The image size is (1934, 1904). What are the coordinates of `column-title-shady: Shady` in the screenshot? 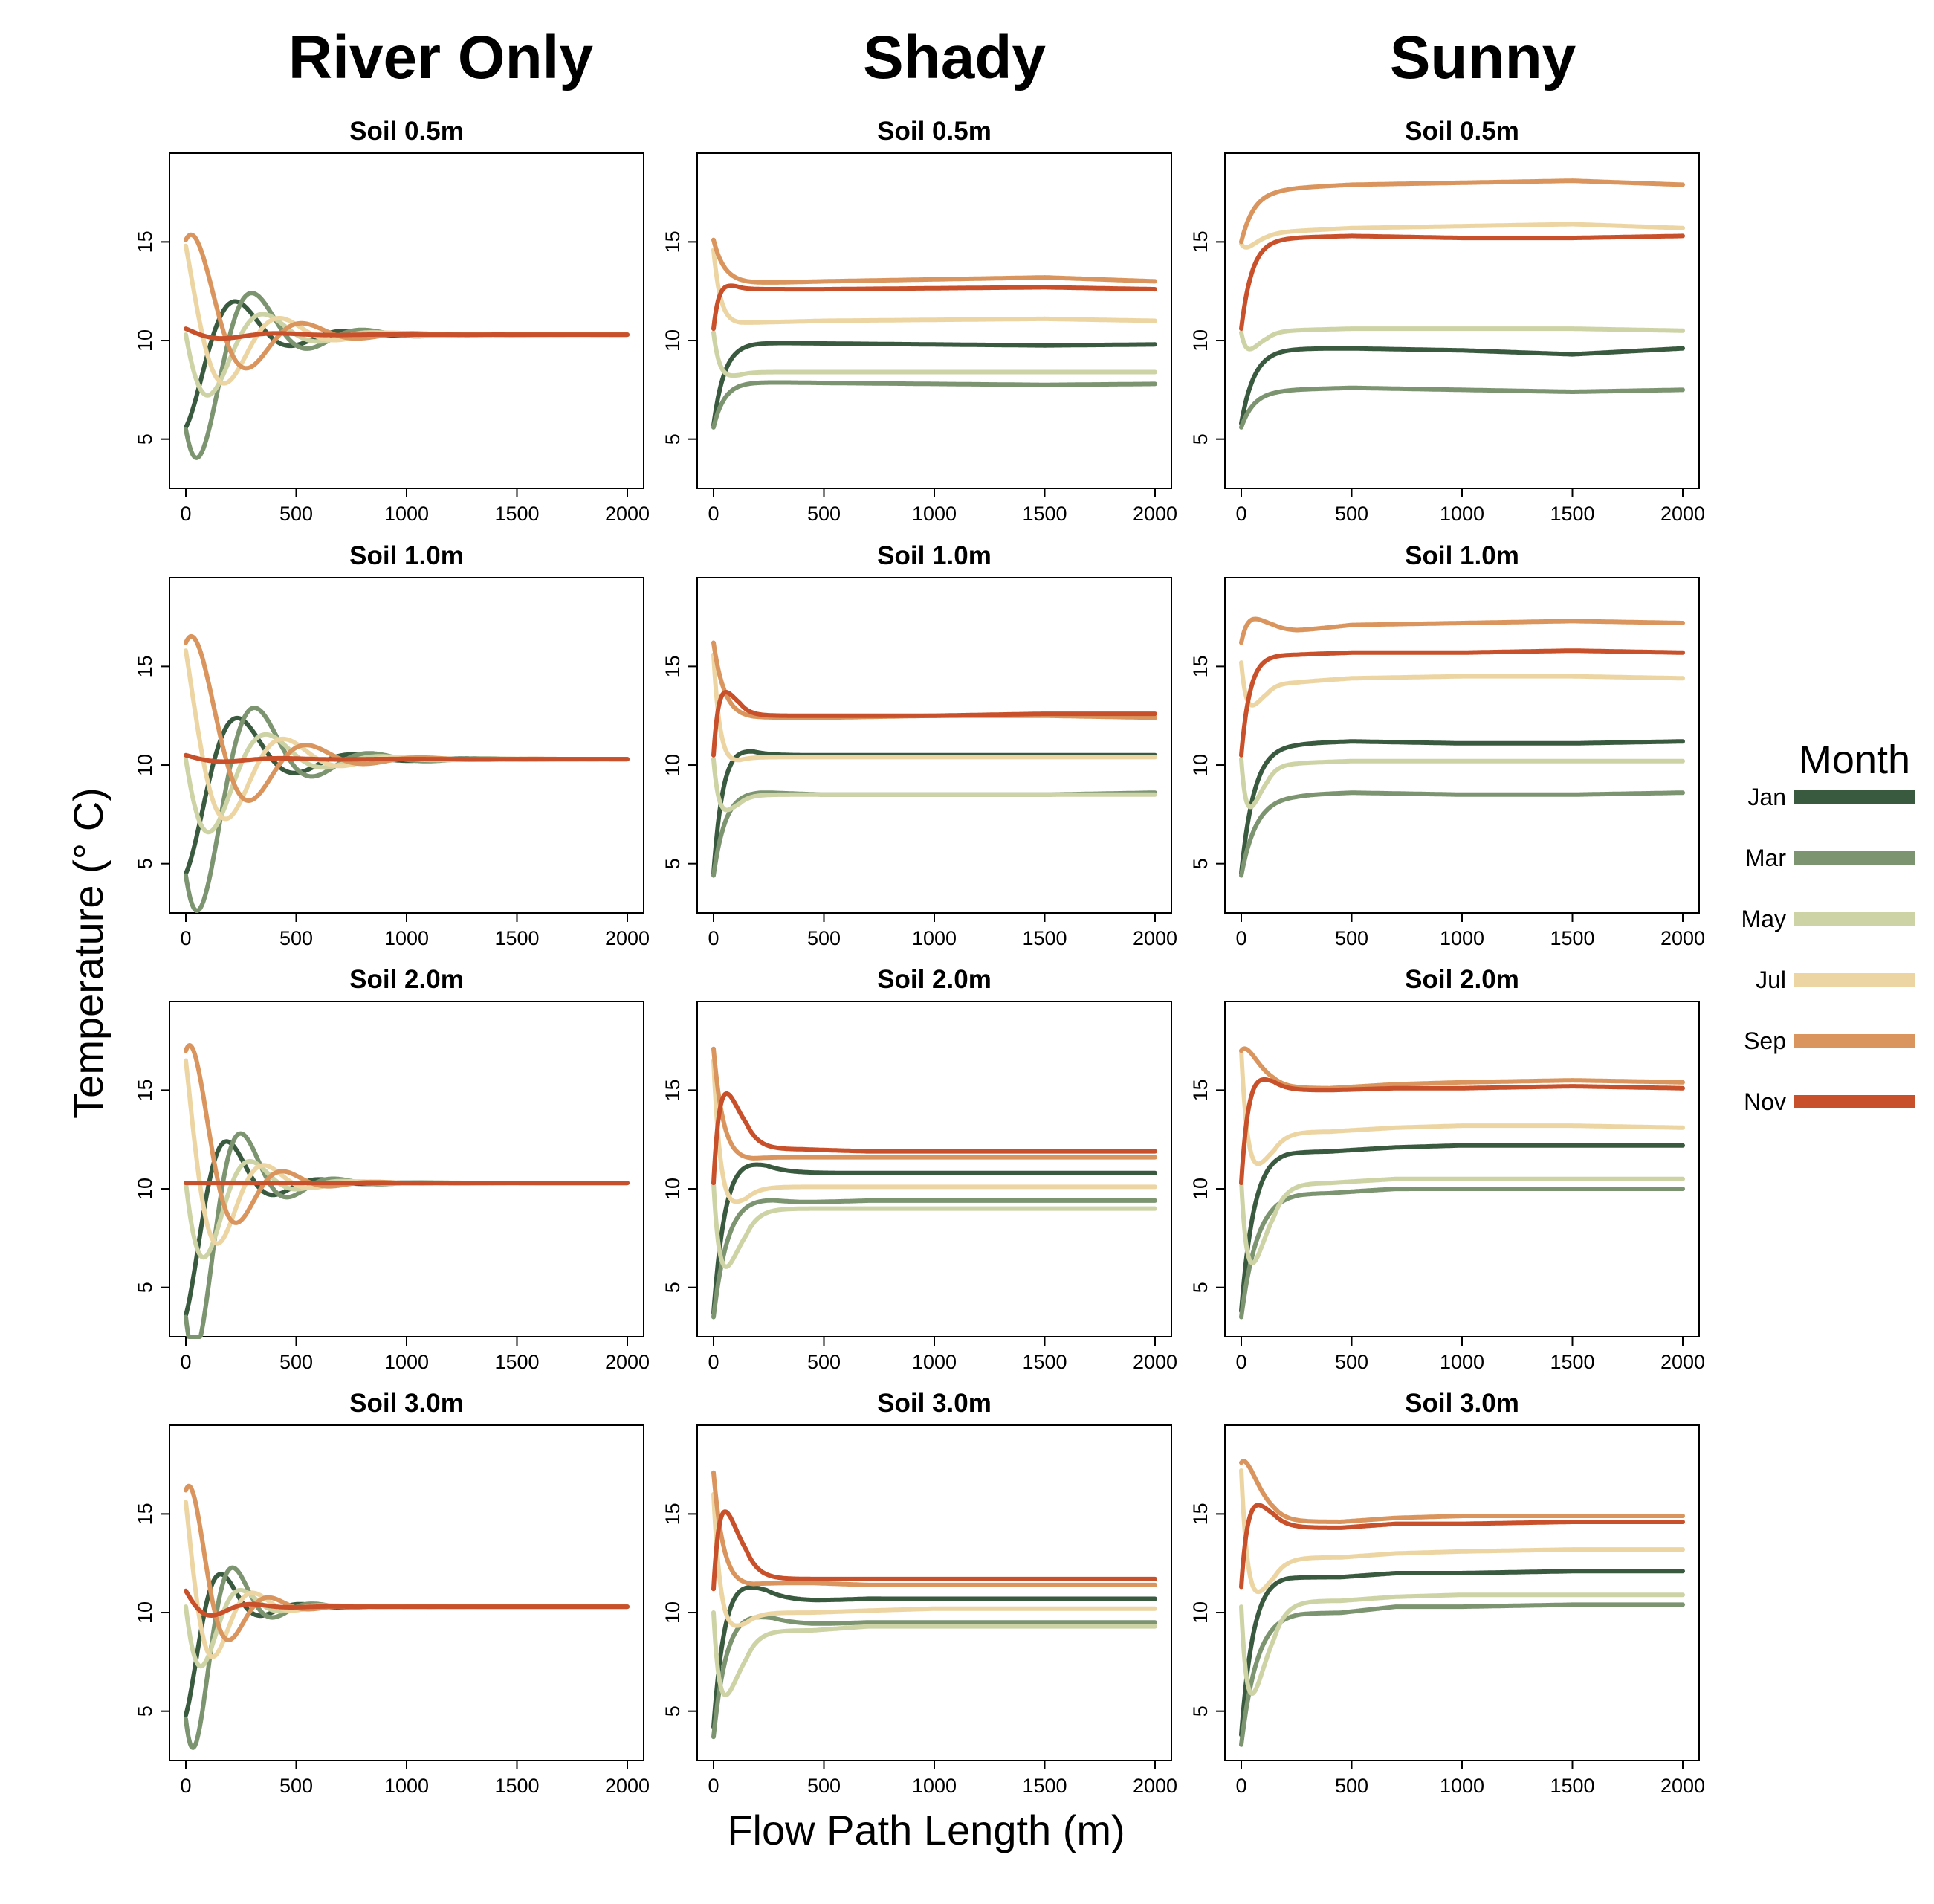 It's located at (954, 58).